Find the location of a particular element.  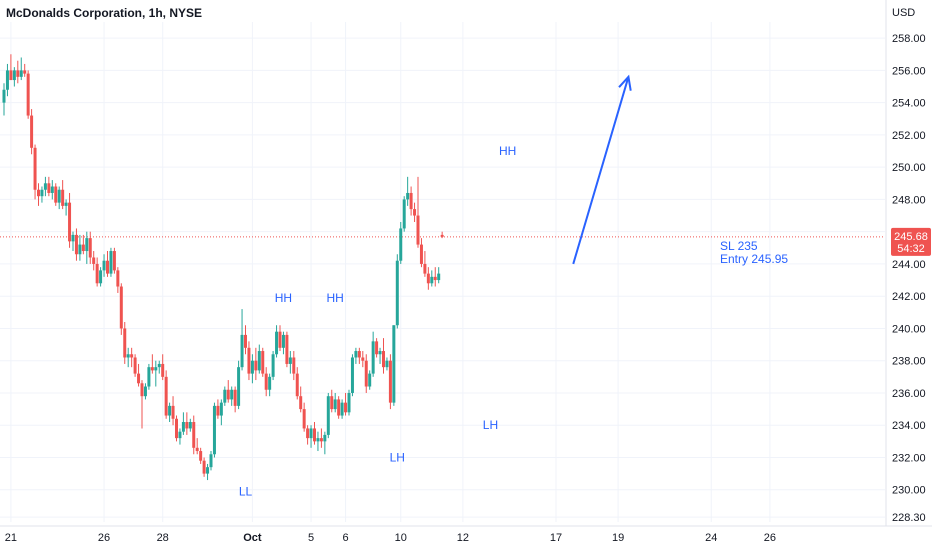

arrow-head is located at coordinates (625, 82).